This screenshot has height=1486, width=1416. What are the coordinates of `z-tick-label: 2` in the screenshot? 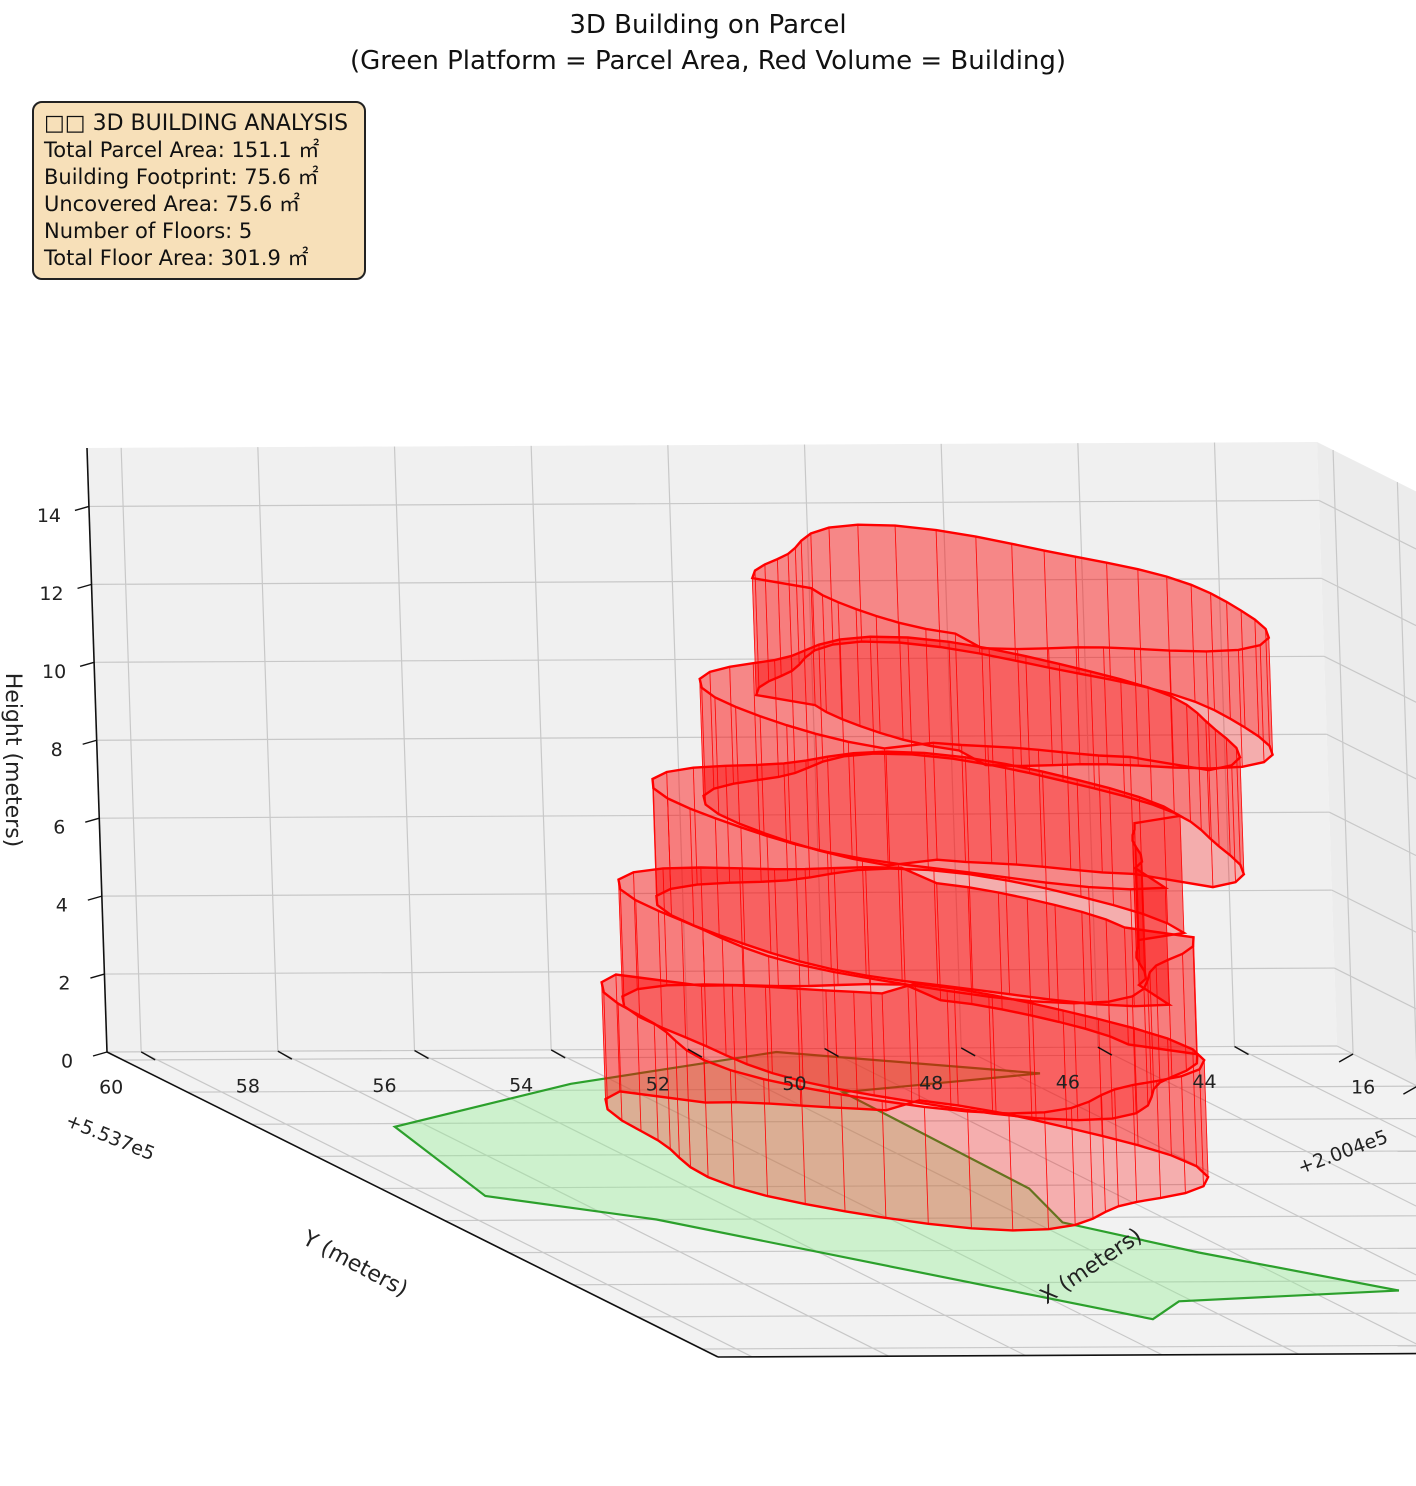 It's located at (64, 984).